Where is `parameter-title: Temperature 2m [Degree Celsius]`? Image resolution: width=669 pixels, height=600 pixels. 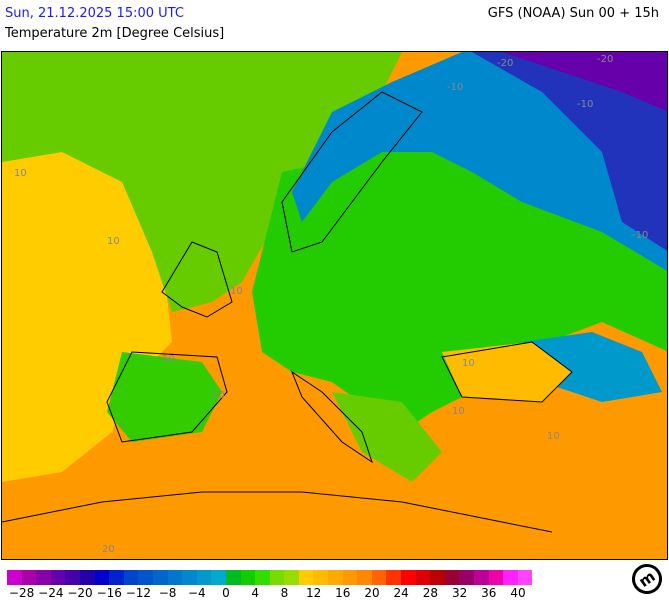
parameter-title: Temperature 2m [Degree Celsius] is located at coordinates (115, 33).